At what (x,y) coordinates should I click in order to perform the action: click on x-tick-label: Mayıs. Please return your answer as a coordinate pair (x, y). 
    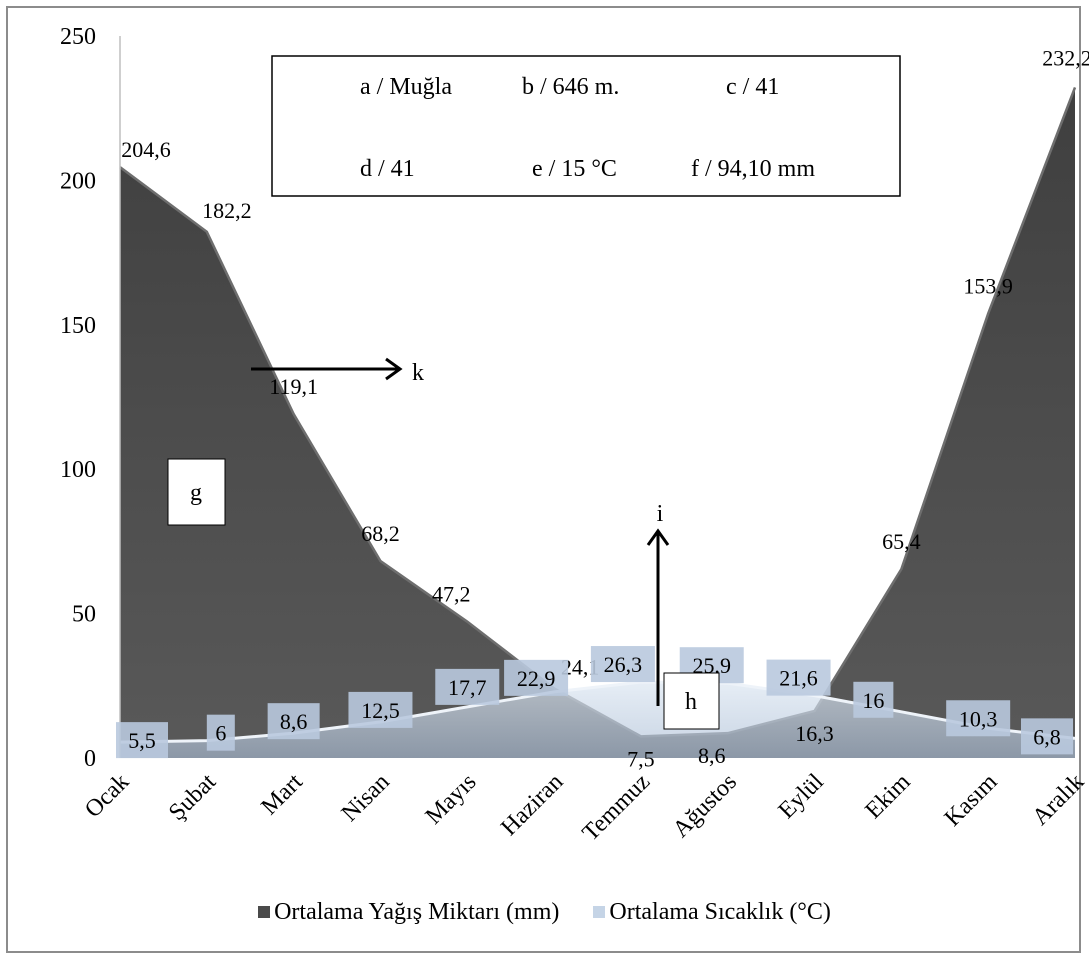
    Looking at the image, I should click on (451, 799).